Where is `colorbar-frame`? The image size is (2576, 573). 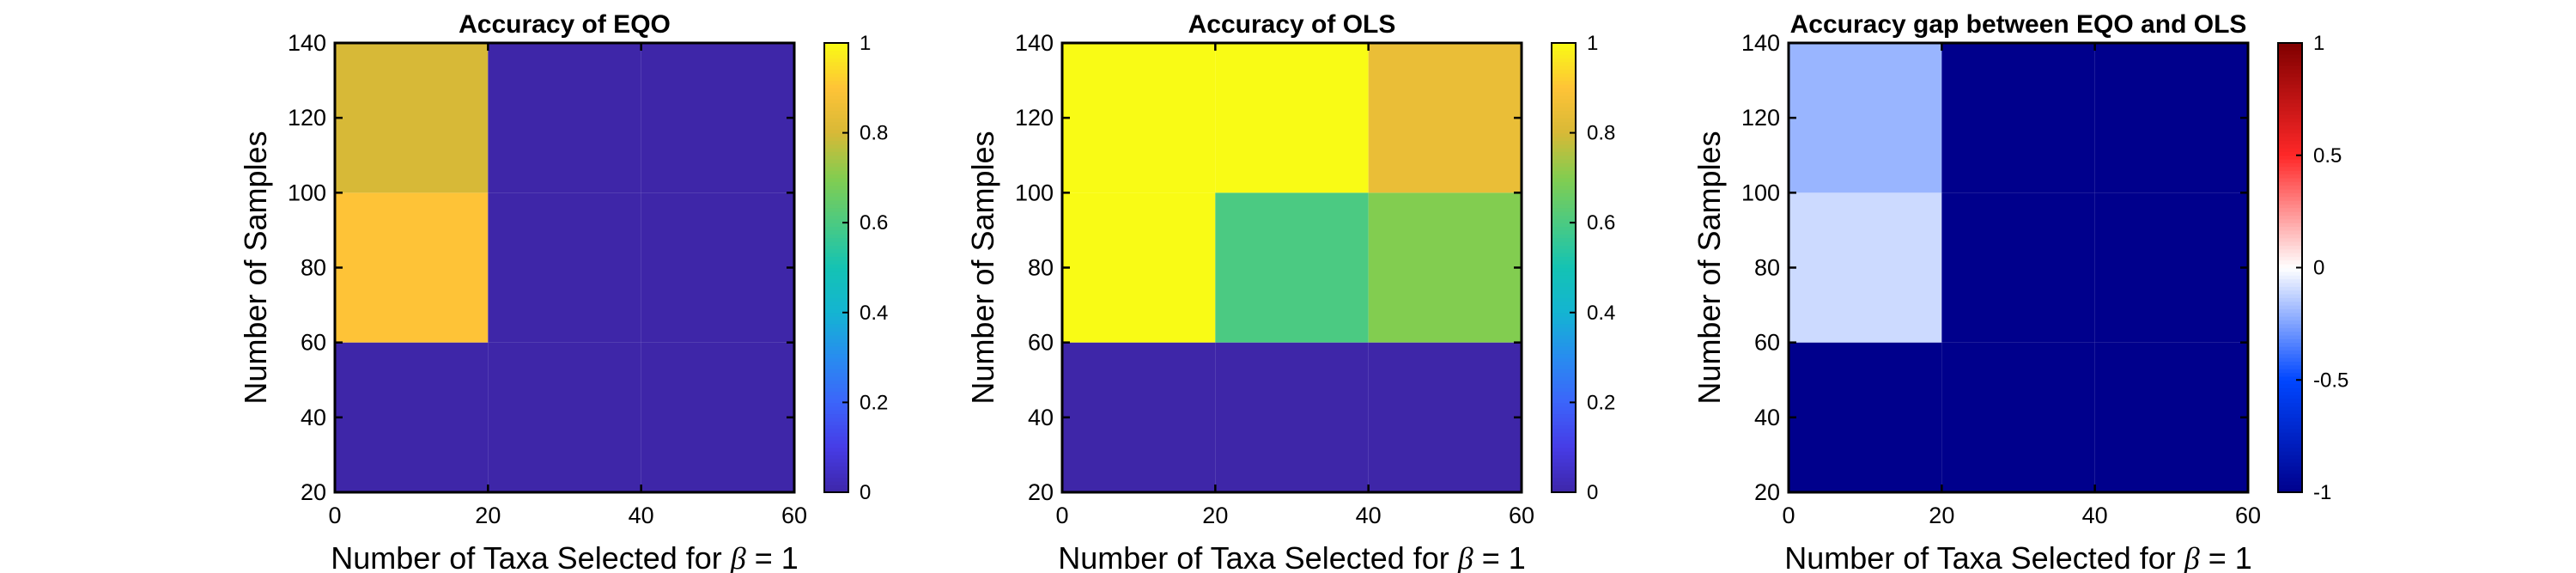
colorbar-frame is located at coordinates (1564, 267).